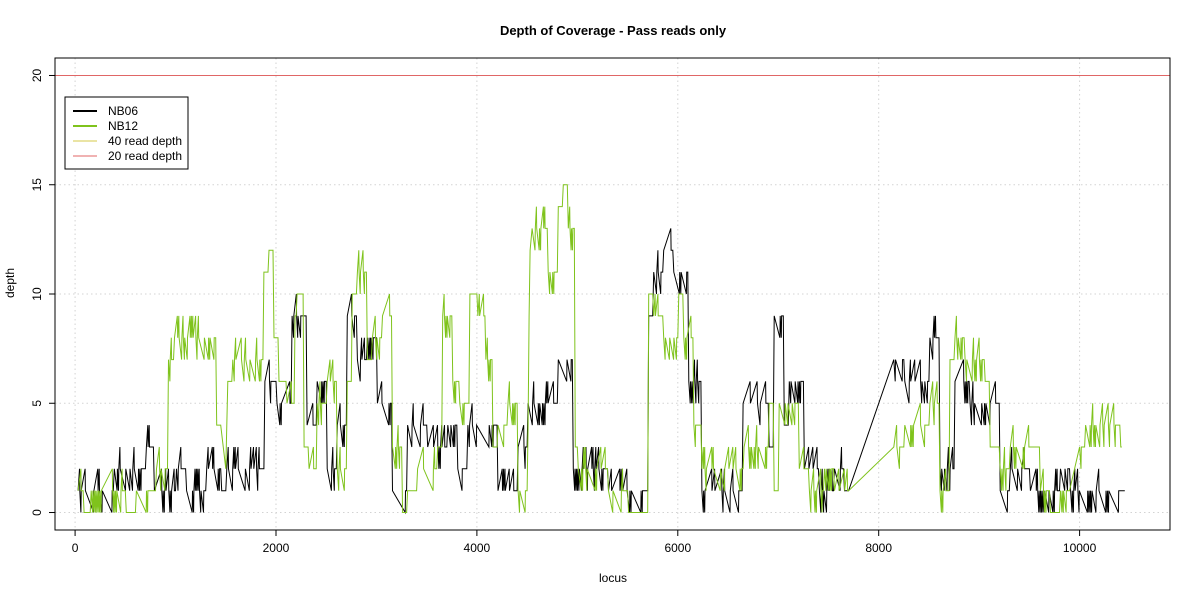 The width and height of the screenshot is (1200, 600). Describe the element at coordinates (10, 283) in the screenshot. I see `y-axis-label: depth` at that location.